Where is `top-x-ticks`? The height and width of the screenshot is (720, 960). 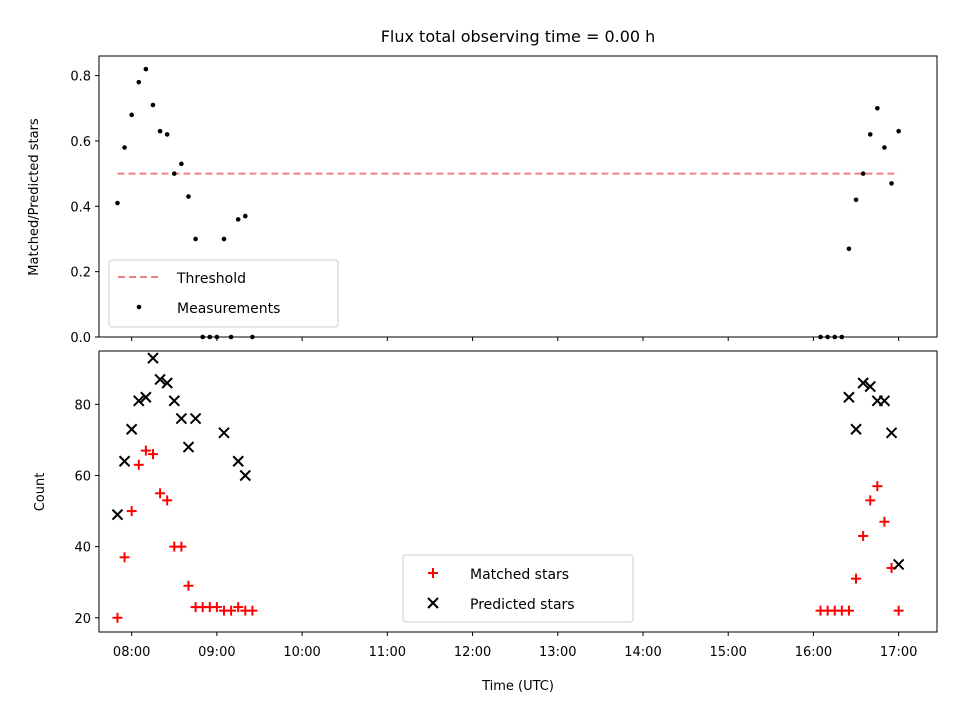
top-x-ticks is located at coordinates (515, 339).